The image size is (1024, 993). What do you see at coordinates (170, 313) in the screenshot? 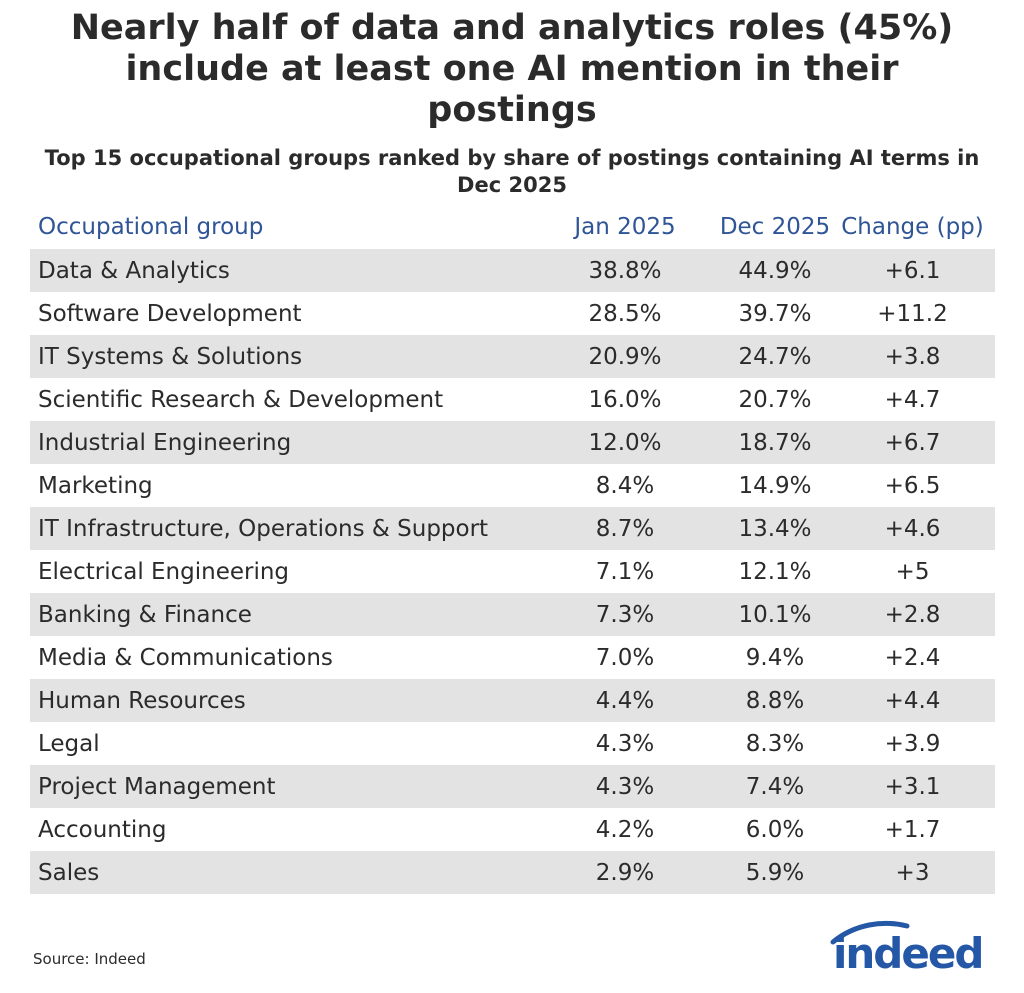
I see `cell-group: Software Development` at bounding box center [170, 313].